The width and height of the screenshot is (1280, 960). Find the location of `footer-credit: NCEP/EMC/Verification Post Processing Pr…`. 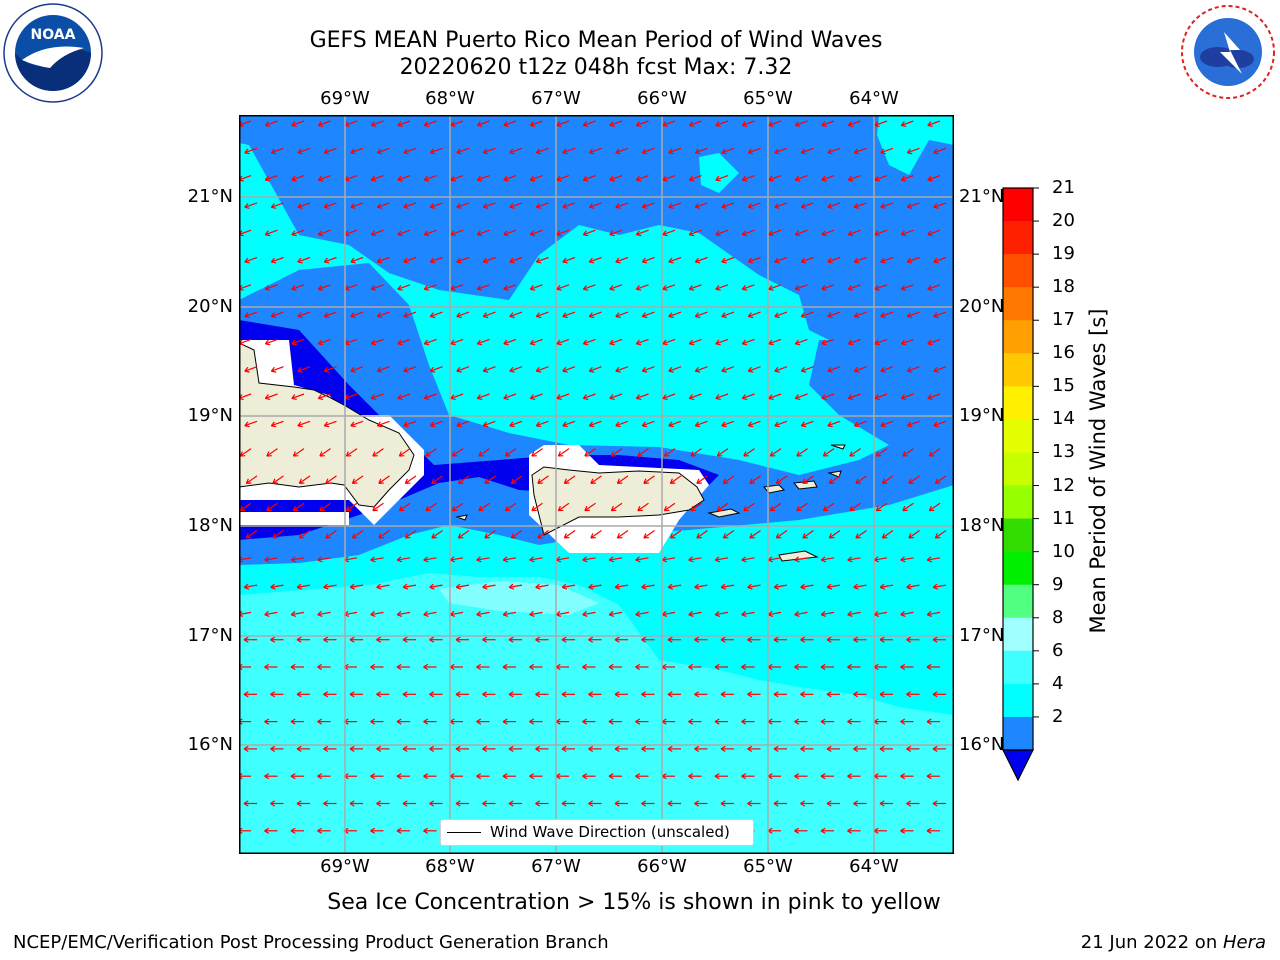

footer-credit: NCEP/EMC/Verification Post Processing Pr… is located at coordinates (311, 942).